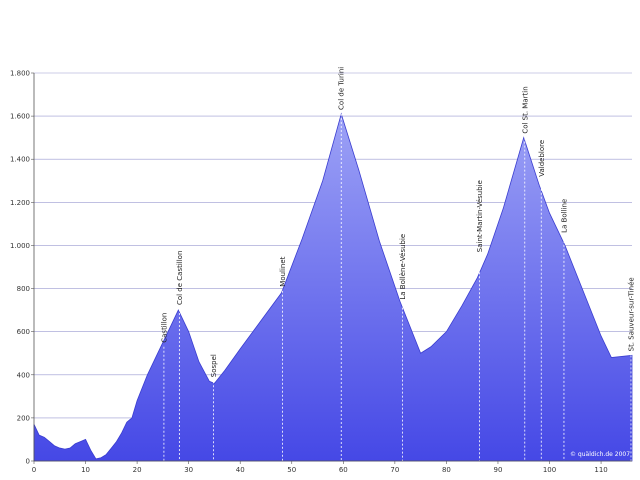 This screenshot has width=640, height=480. I want to click on y-tick-label: 1.000, so click(20, 246).